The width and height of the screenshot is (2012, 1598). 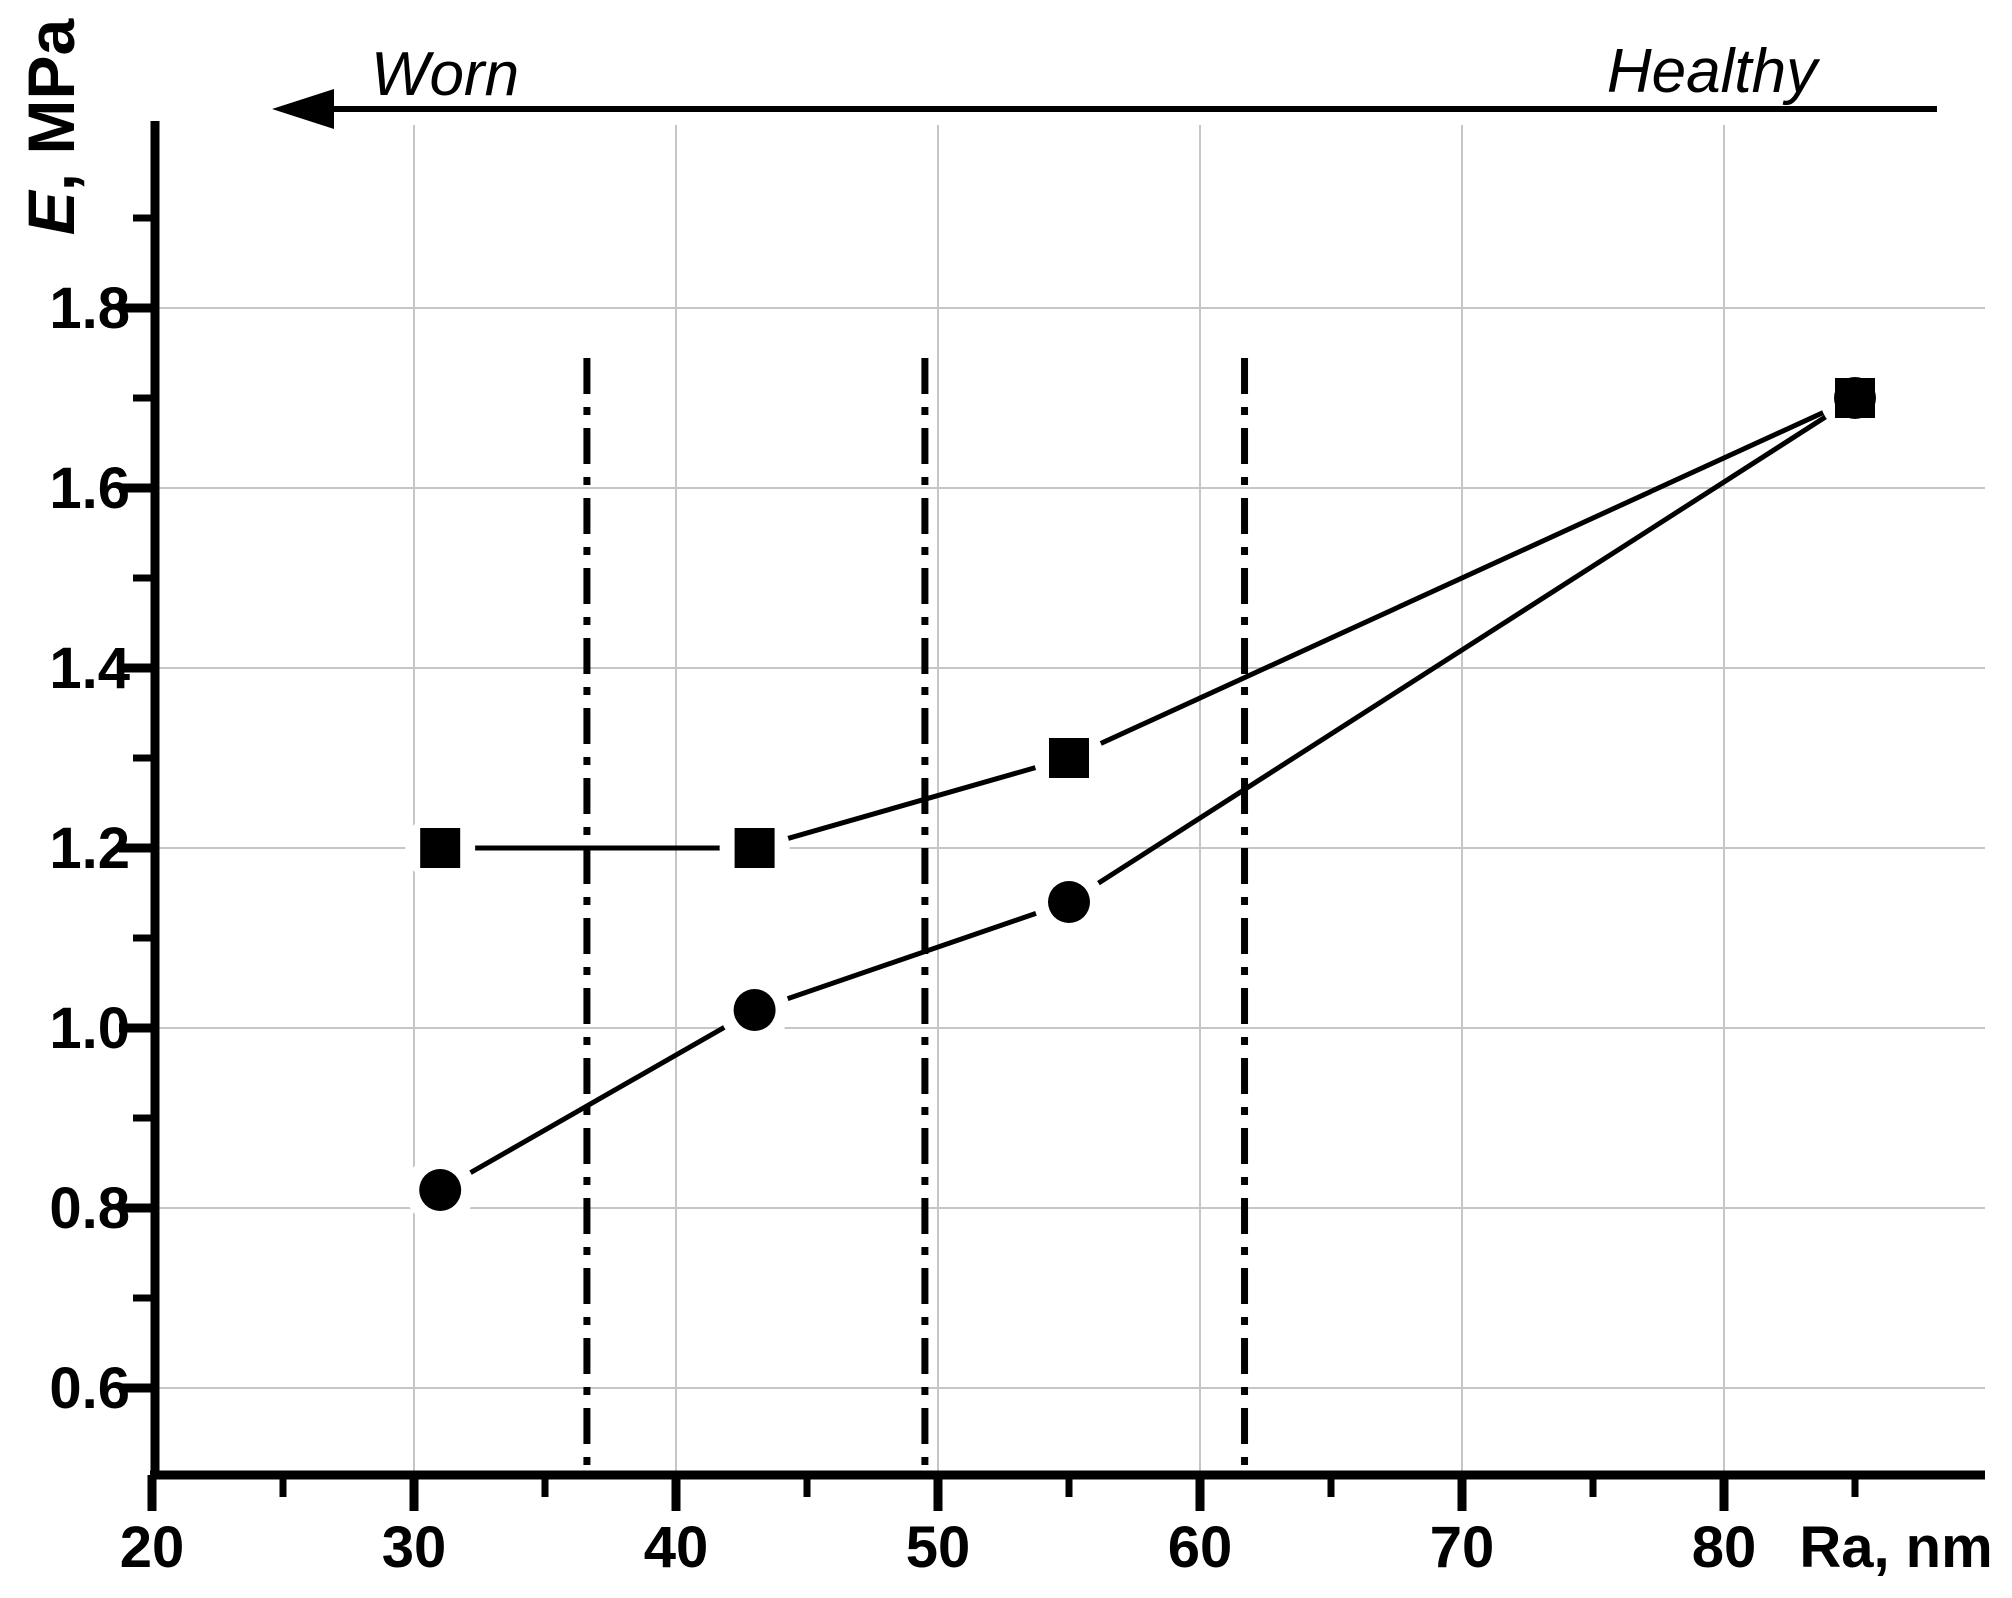 I want to click on y-axis-title: E, MPa, so click(x=51, y=127).